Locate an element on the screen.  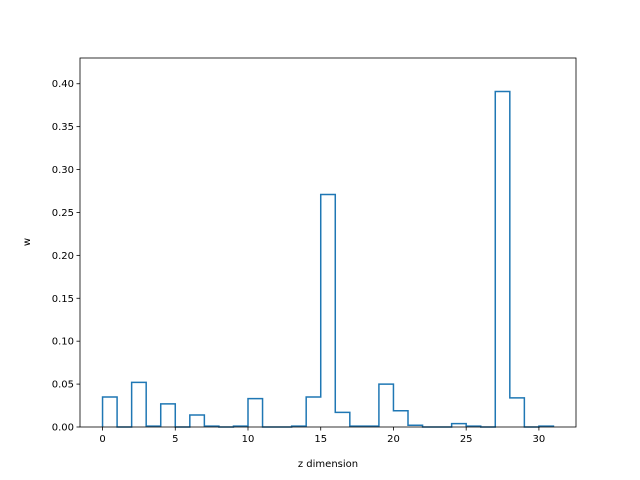
y-axis-label: w is located at coordinates (27, 242).